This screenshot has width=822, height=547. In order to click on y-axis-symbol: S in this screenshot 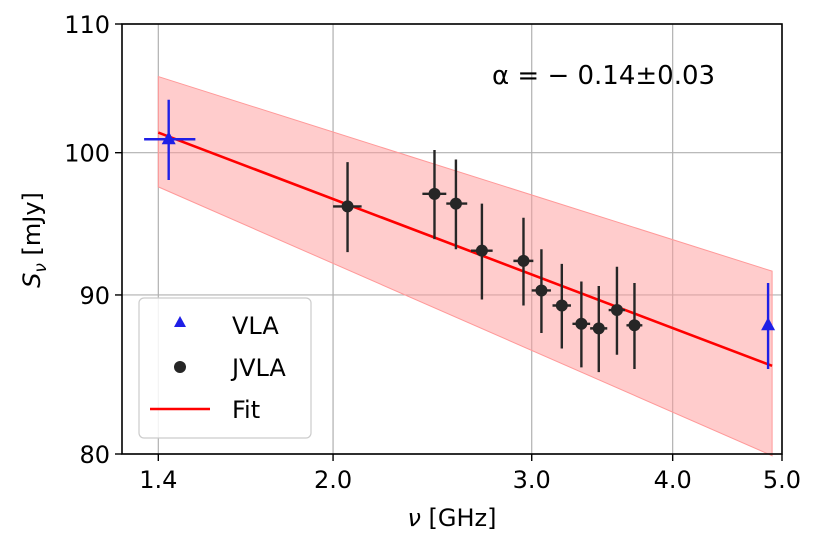, I will do `click(32, 280)`.